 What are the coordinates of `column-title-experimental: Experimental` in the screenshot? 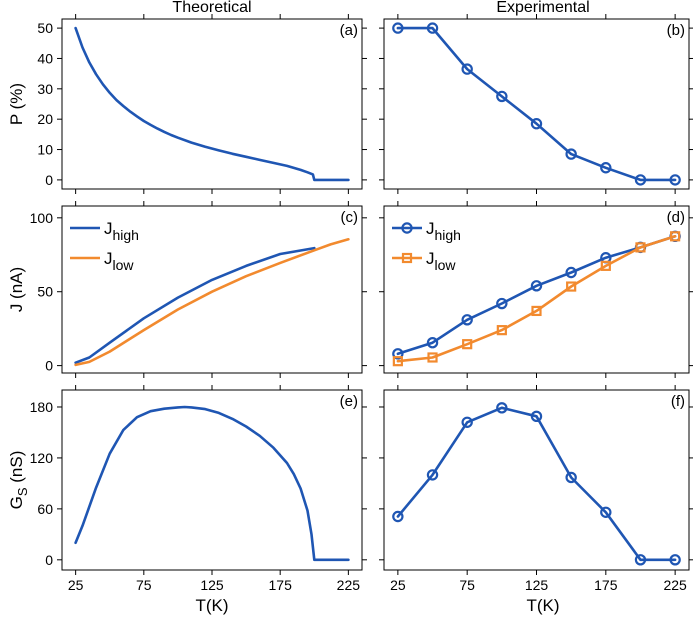 It's located at (542, 8).